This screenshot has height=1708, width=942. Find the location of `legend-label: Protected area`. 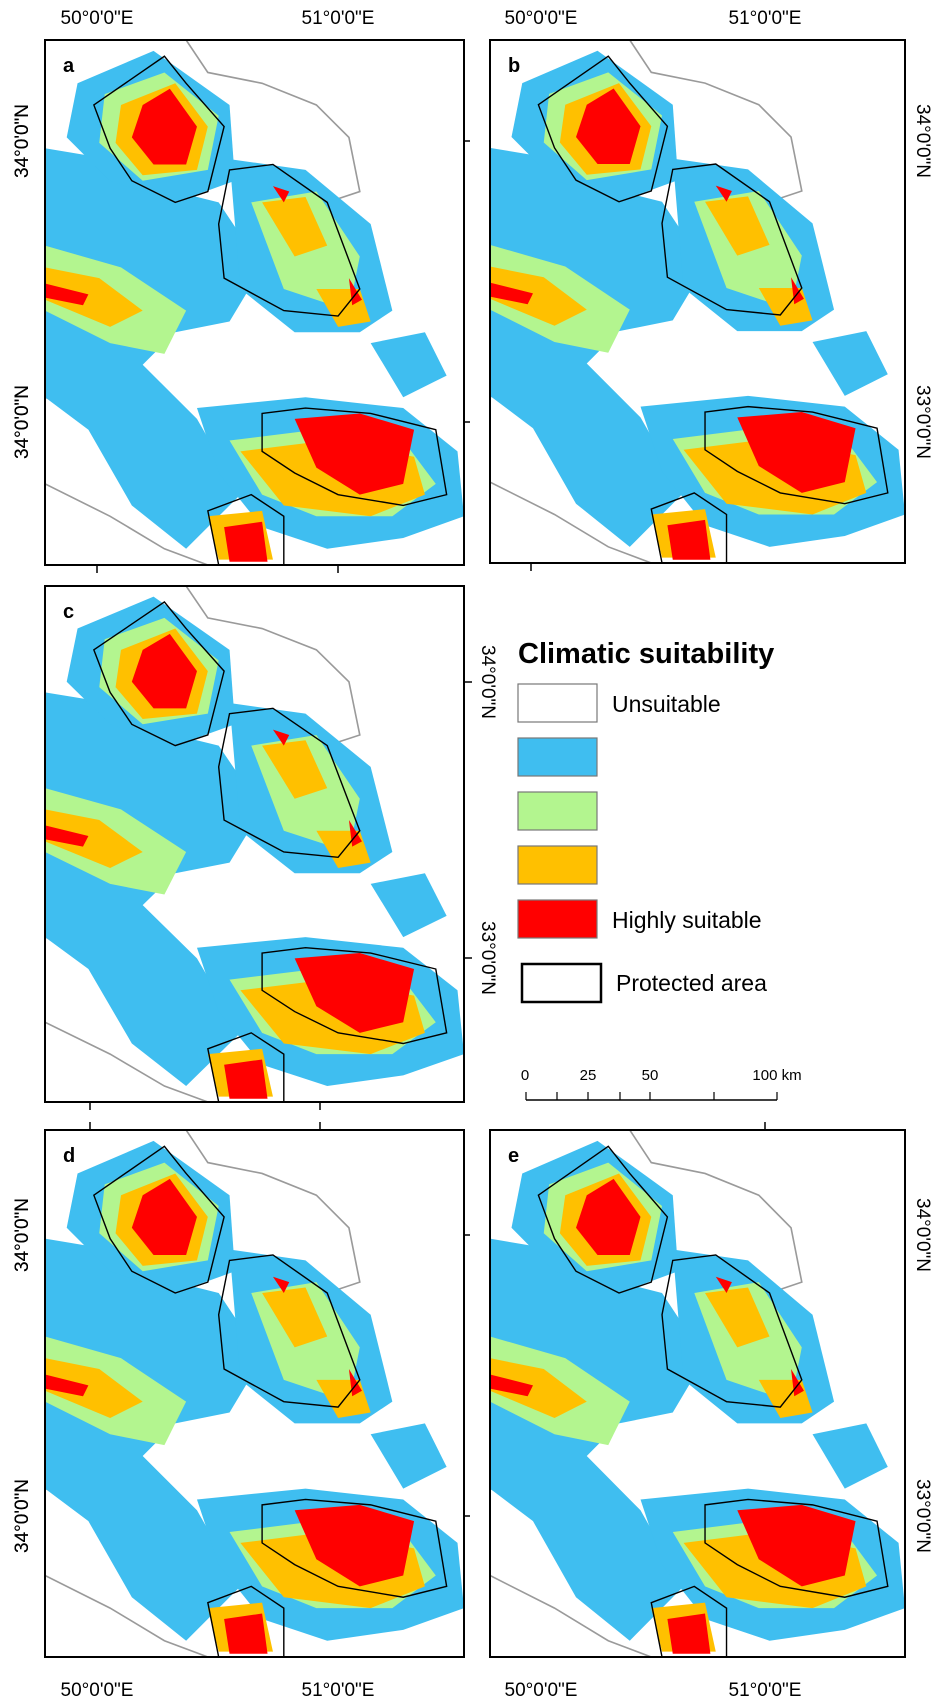

legend-label: Protected area is located at coordinates (691, 983).